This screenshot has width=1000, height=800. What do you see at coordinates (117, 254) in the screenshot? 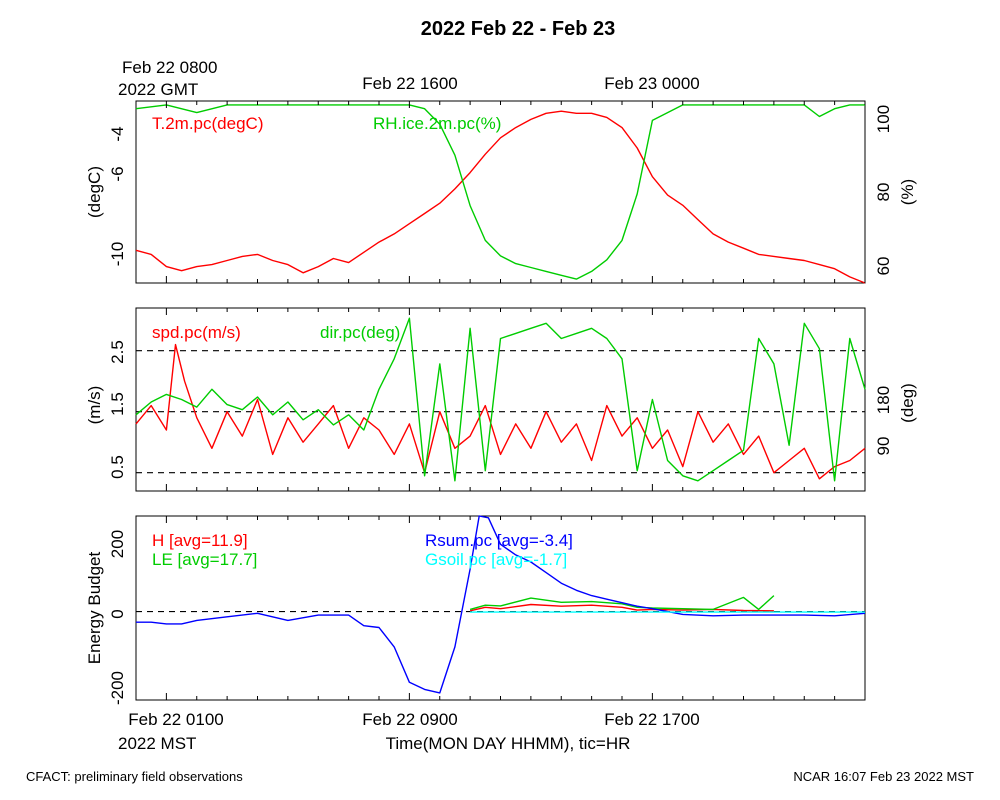
I see `p1-left-tick-3: -10` at bounding box center [117, 254].